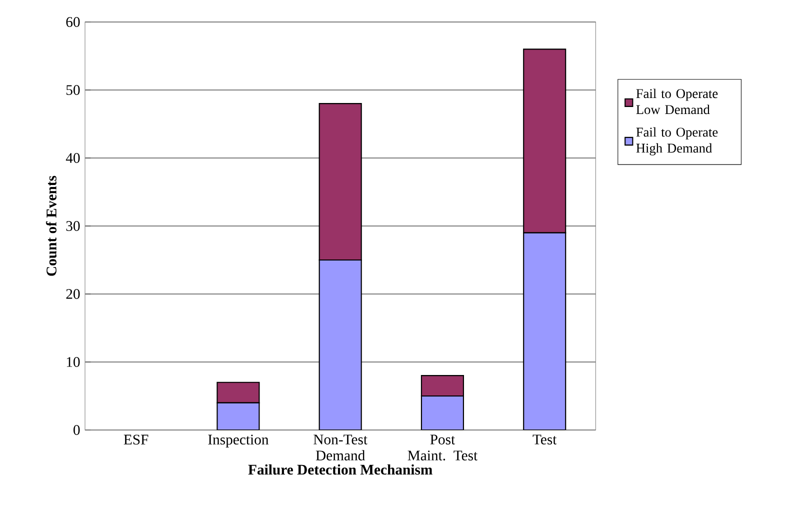 The image size is (799, 516). I want to click on x-tick-label: Test, so click(544, 439).